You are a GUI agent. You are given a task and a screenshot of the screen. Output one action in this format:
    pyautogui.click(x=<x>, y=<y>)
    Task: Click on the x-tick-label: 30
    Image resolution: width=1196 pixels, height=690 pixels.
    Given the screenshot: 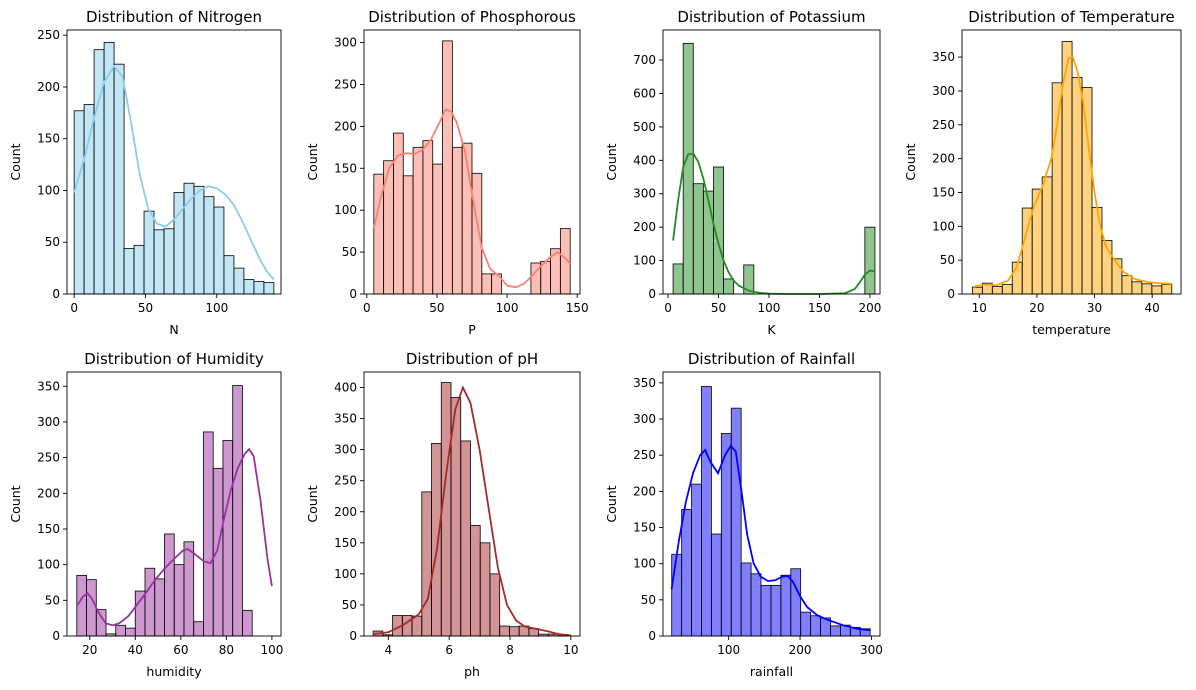 What is the action you would take?
    pyautogui.click(x=1094, y=308)
    